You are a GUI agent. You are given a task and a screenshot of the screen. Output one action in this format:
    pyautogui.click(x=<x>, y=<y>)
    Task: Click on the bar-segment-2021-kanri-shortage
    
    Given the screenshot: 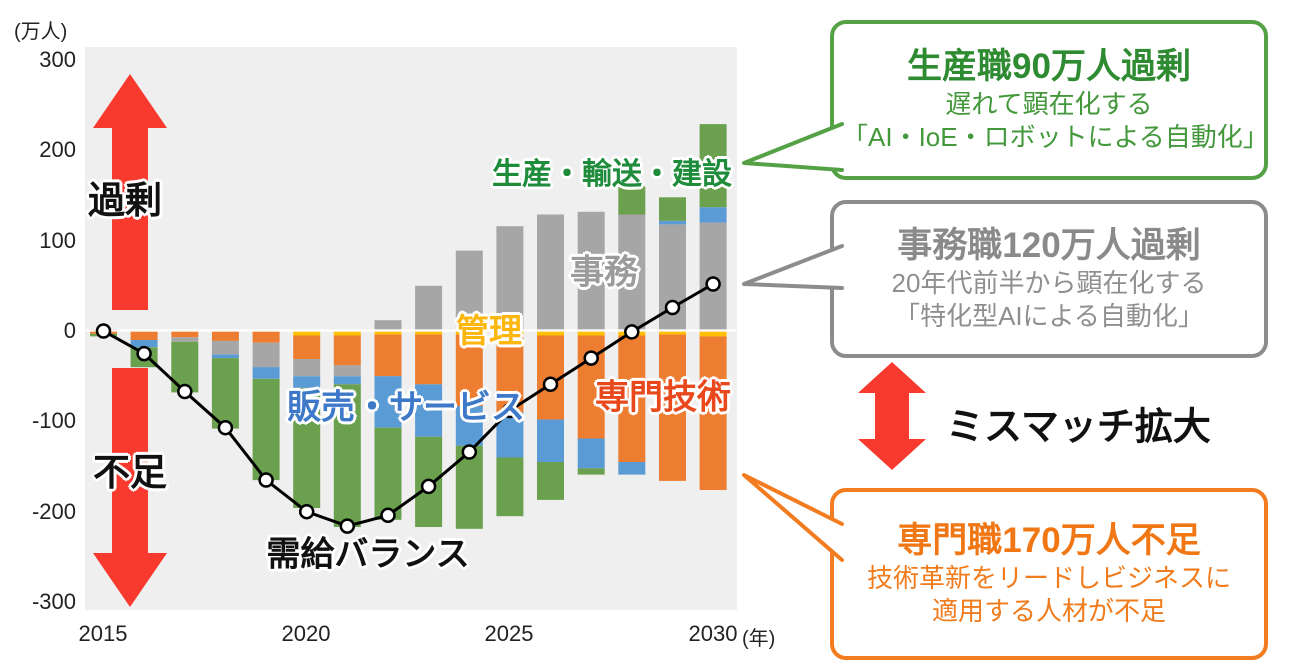 What is the action you would take?
    pyautogui.click(x=347, y=333)
    